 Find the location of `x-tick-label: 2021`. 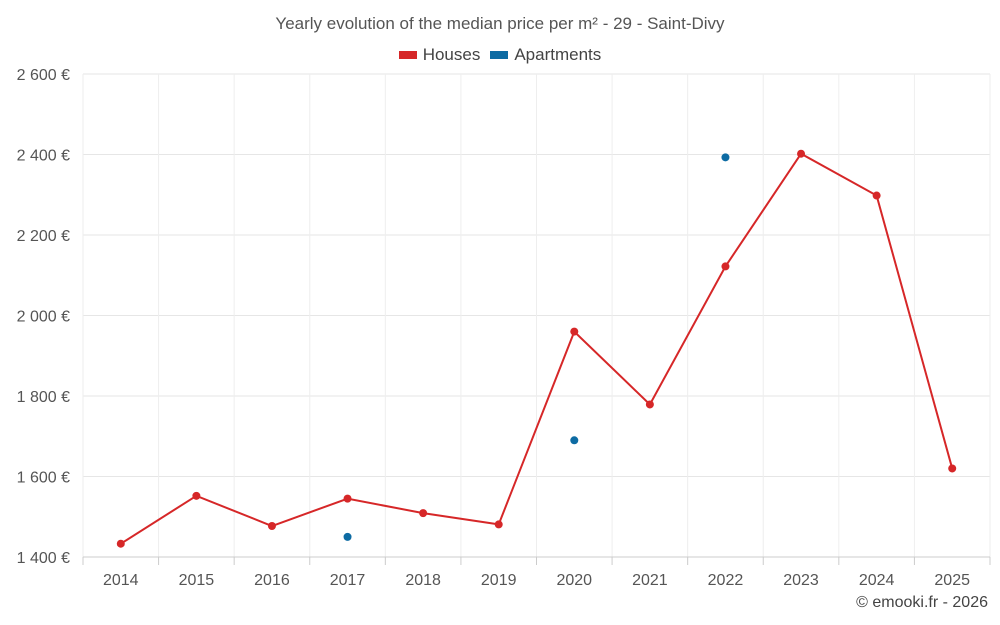

x-tick-label: 2021 is located at coordinates (650, 580).